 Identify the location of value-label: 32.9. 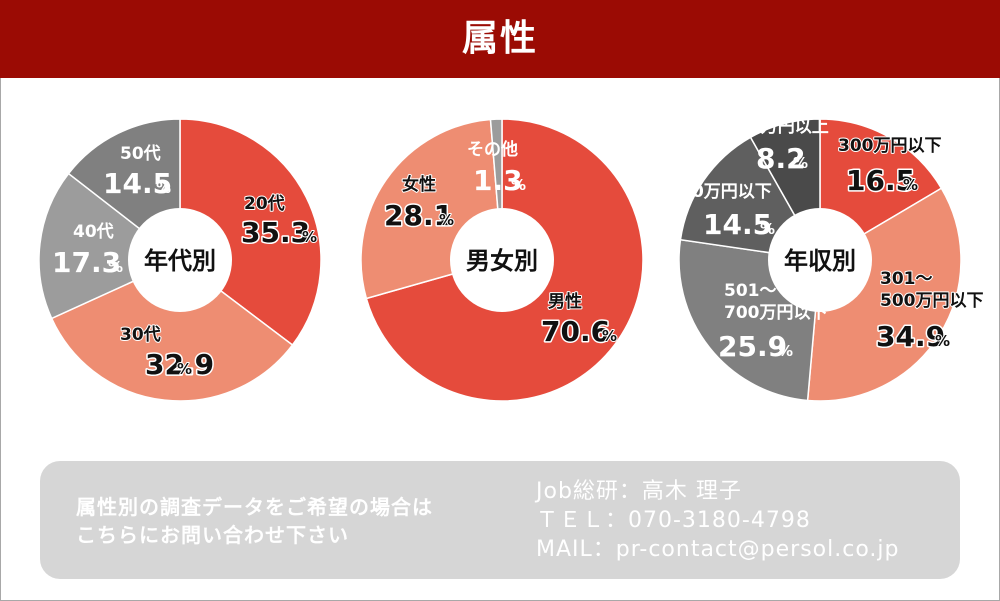
(179, 364).